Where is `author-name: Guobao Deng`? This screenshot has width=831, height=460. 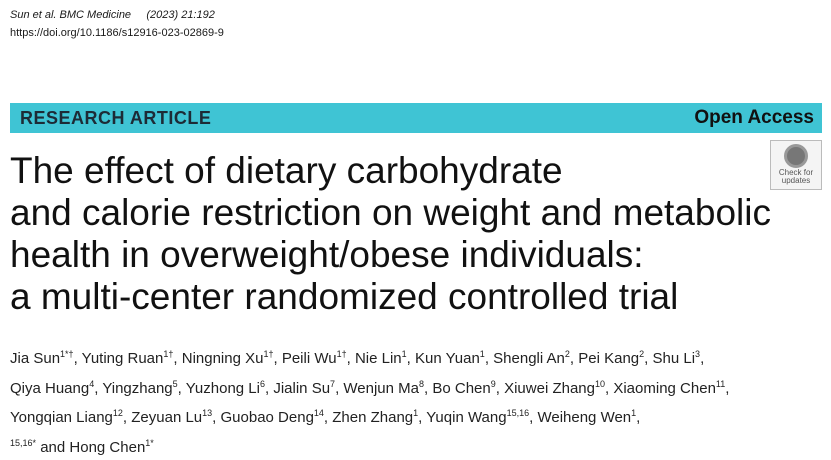 author-name: Guobao Deng is located at coordinates (267, 417).